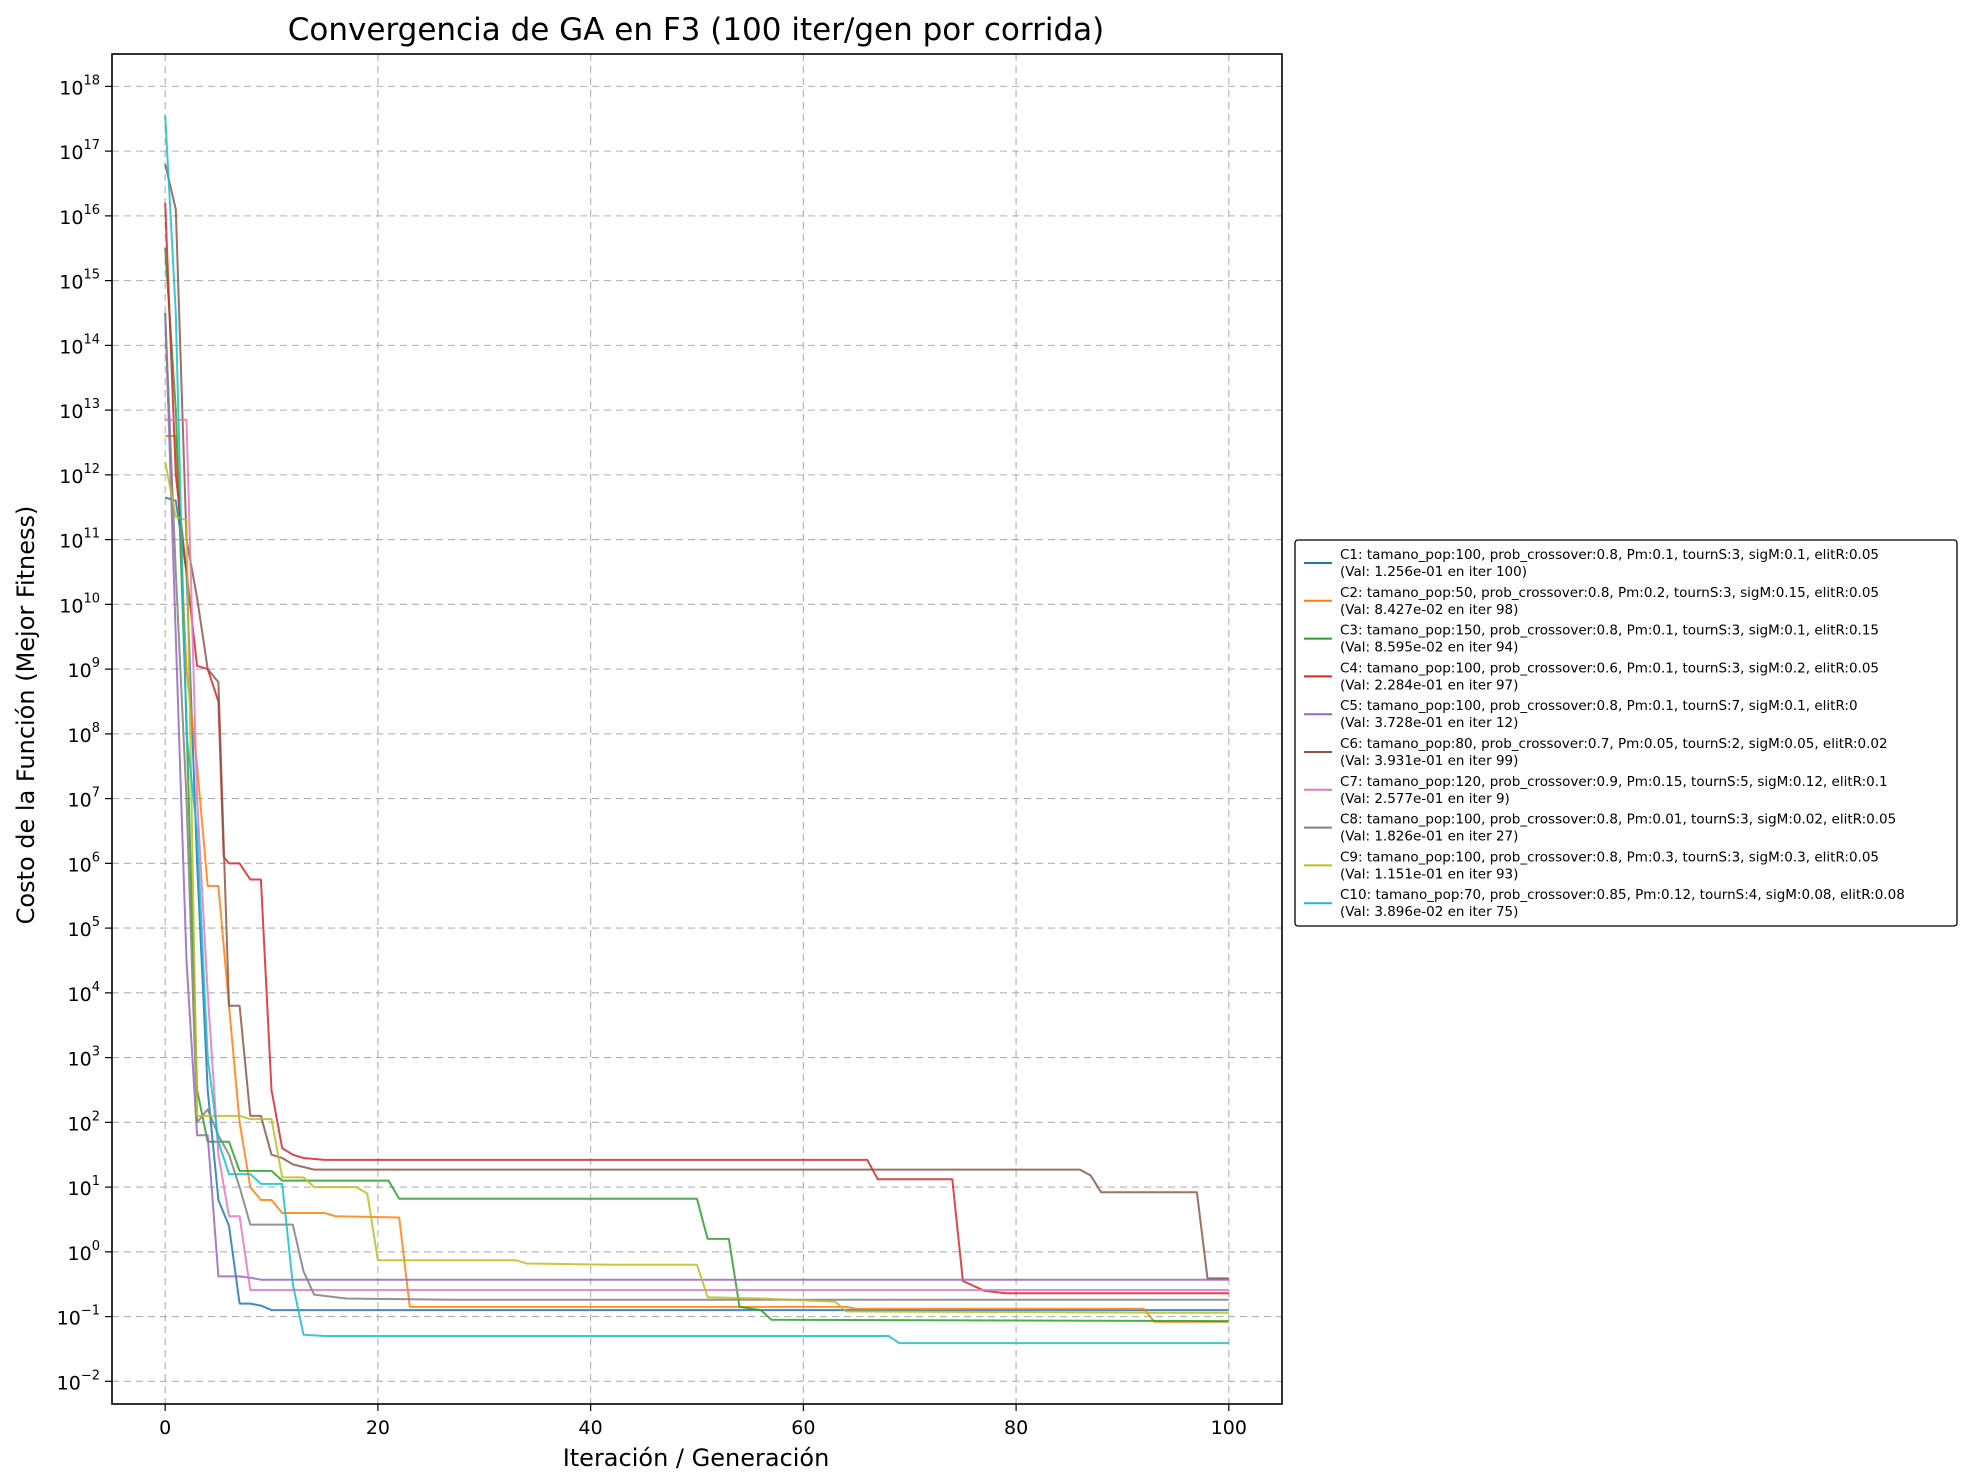  What do you see at coordinates (1429, 837) in the screenshot?
I see `legend-entry-note: (Val: 1.826e-01 en iter 27)` at bounding box center [1429, 837].